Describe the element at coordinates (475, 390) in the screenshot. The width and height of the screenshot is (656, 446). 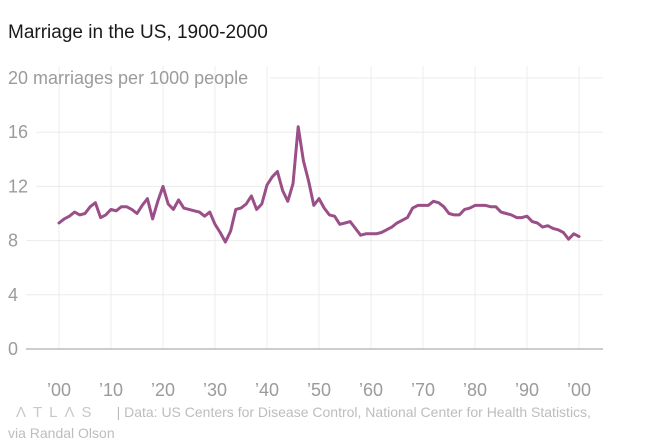
I see `x-tick-label: ’80` at that location.